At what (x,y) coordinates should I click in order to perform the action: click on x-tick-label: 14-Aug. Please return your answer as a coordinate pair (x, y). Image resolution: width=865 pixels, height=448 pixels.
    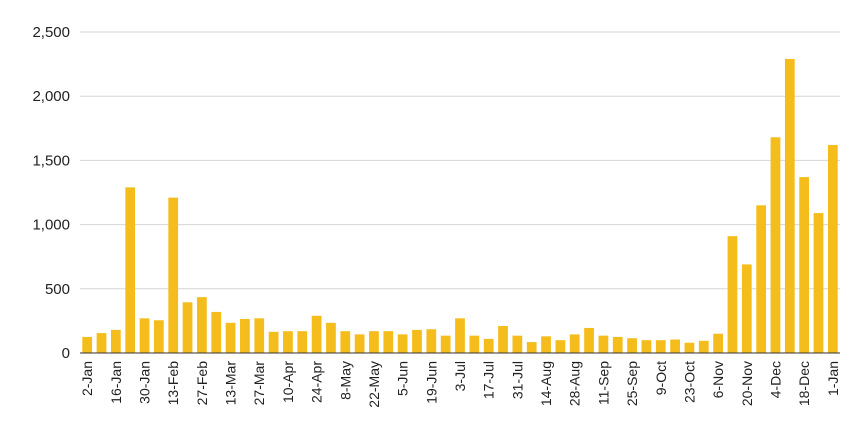
    Looking at the image, I should click on (546, 383).